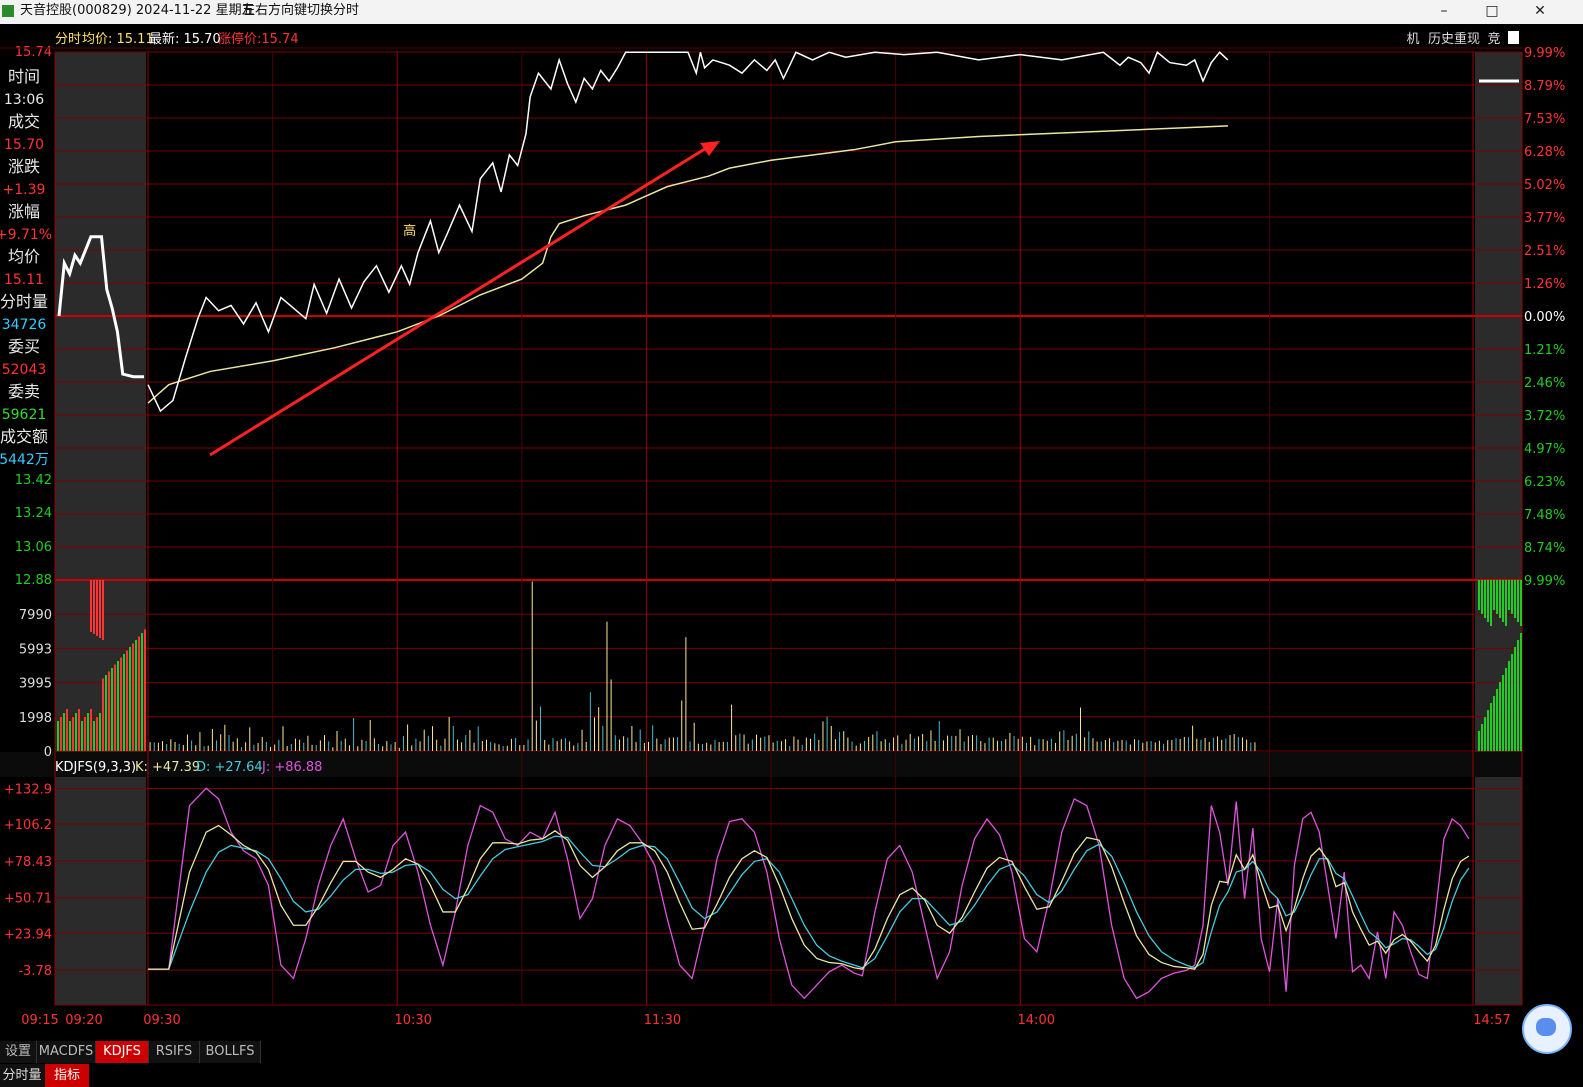 This screenshot has height=1087, width=1583. I want to click on info-value: 52043, so click(24, 370).